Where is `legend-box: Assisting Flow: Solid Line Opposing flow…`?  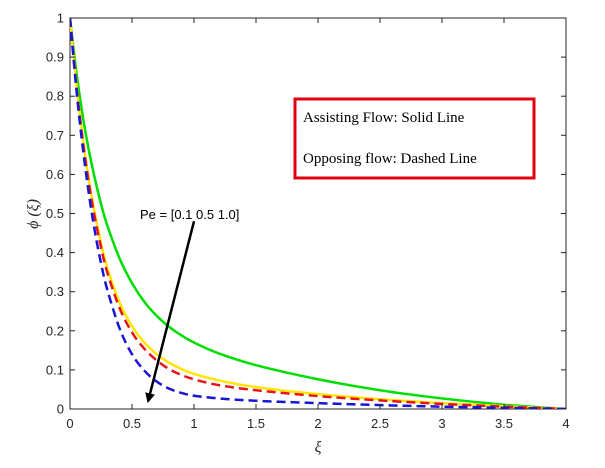 legend-box: Assisting Flow: Solid Line Opposing flow… is located at coordinates (414, 138).